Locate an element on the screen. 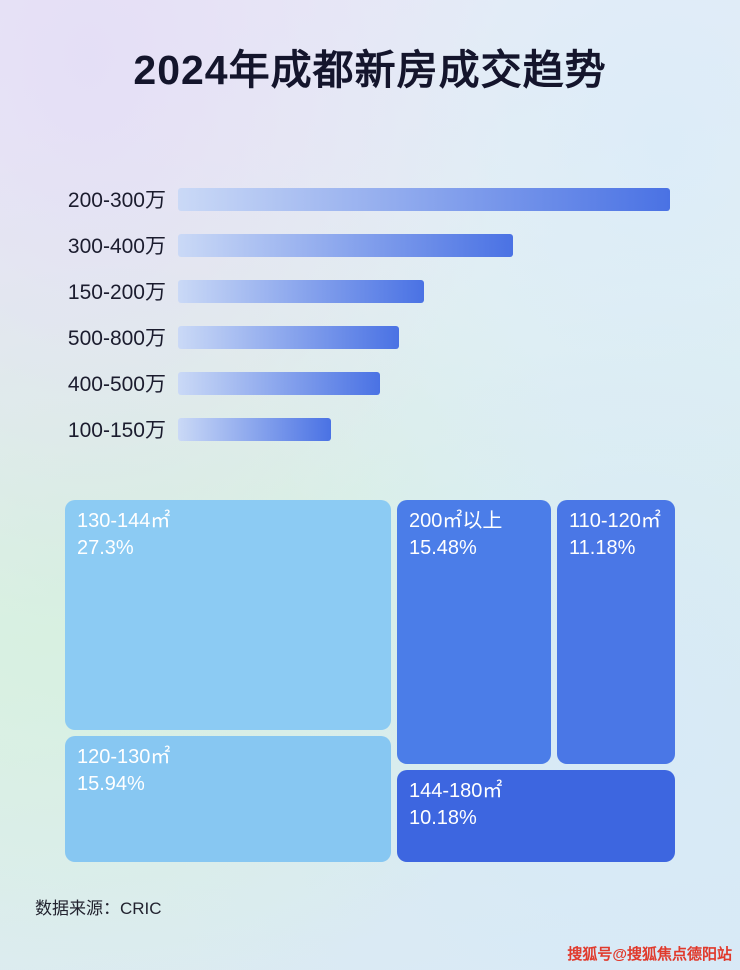 The width and height of the screenshot is (740, 970). bar-row: 100-150万 is located at coordinates (354, 429).